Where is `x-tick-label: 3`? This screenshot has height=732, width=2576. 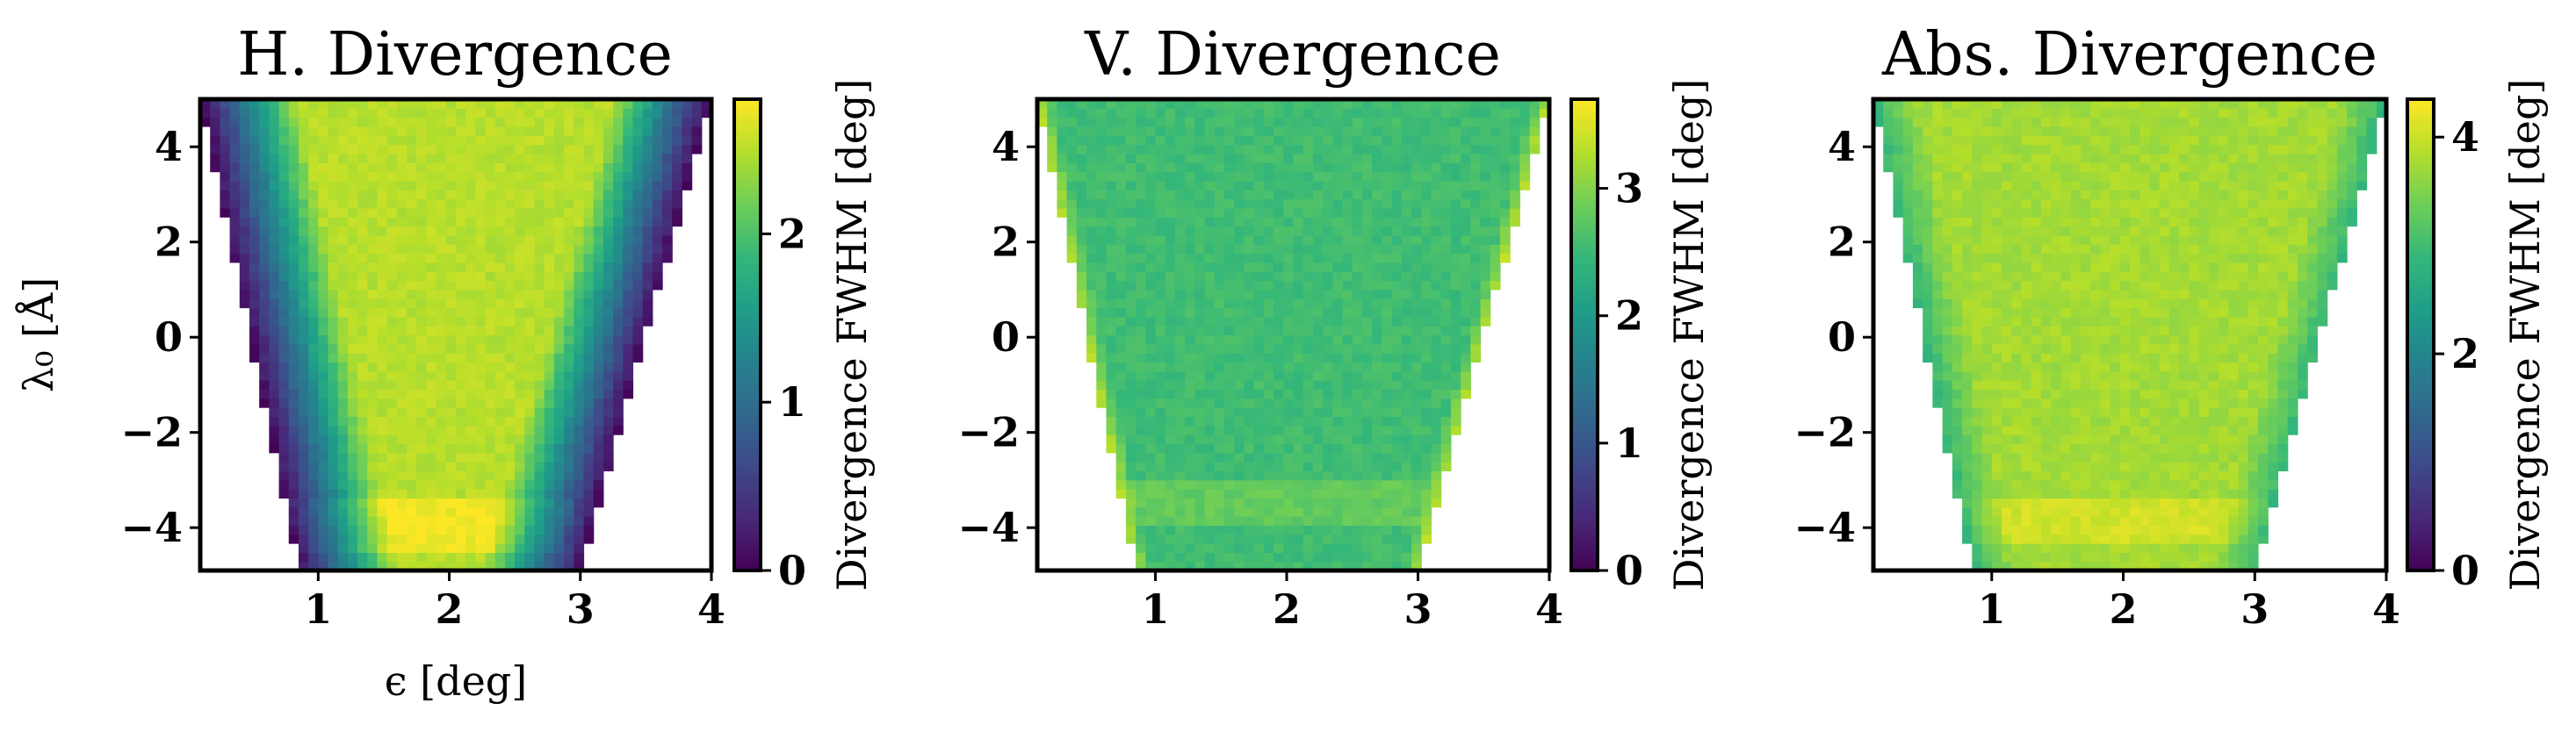 x-tick-label: 3 is located at coordinates (580, 609).